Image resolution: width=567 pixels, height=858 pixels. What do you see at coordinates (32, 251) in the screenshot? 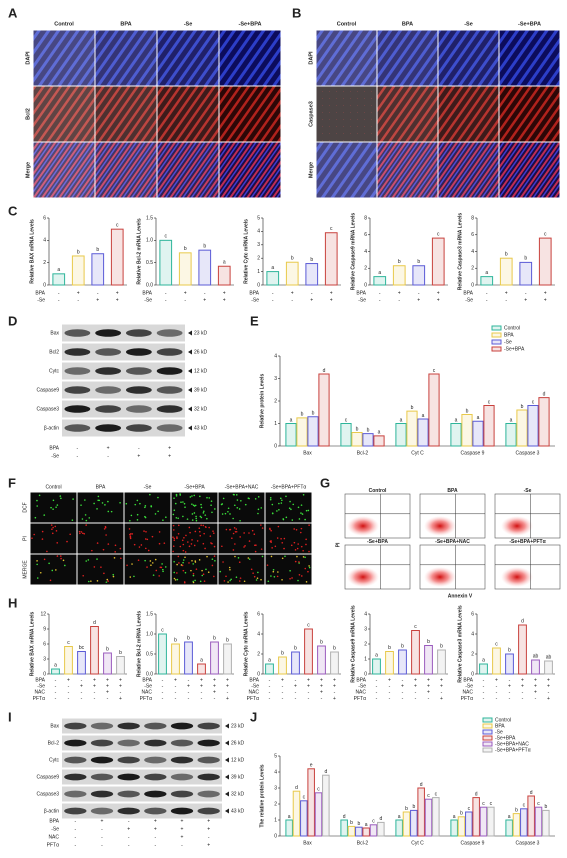
I see `y-axis-label: Relative BAX mRNA Levels` at bounding box center [32, 251].